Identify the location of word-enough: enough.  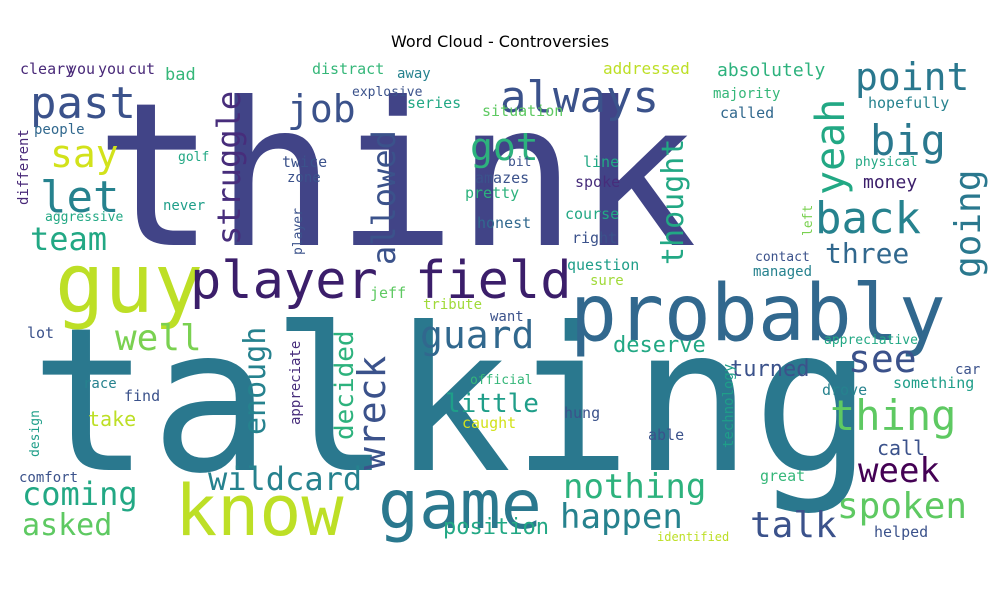
(255, 381).